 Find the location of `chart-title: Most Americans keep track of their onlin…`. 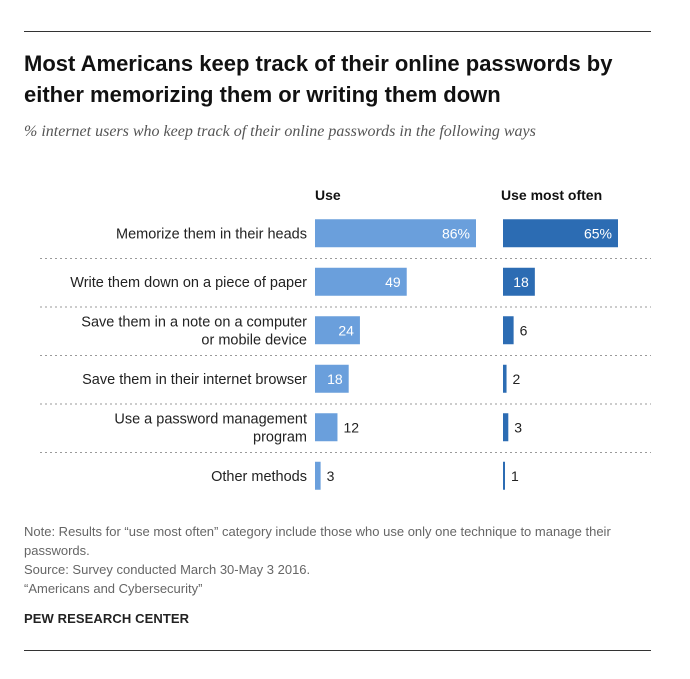

chart-title: Most Americans keep track of their onlin… is located at coordinates (318, 79).